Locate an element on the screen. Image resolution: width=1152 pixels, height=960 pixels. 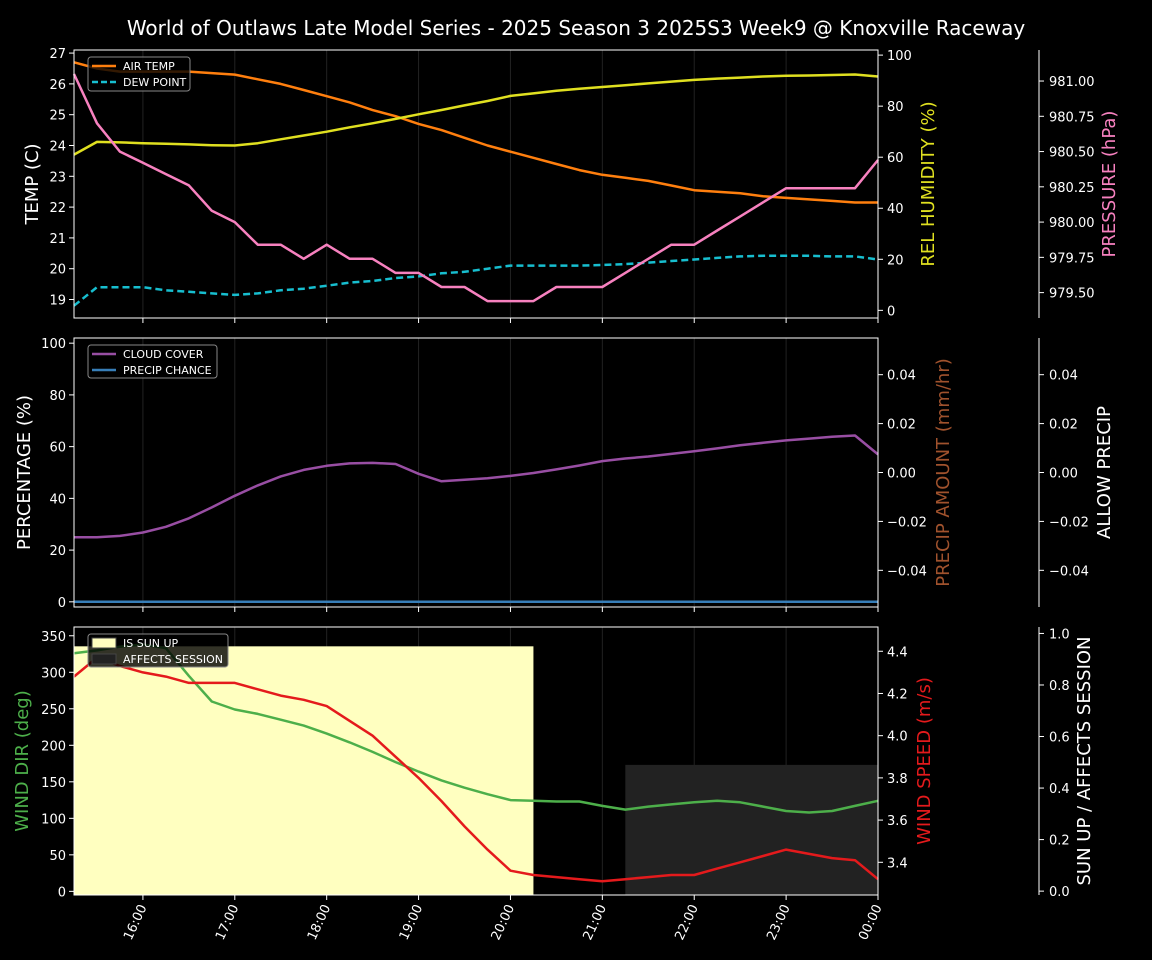
y2-tick-label: 20 is located at coordinates (895, 260).